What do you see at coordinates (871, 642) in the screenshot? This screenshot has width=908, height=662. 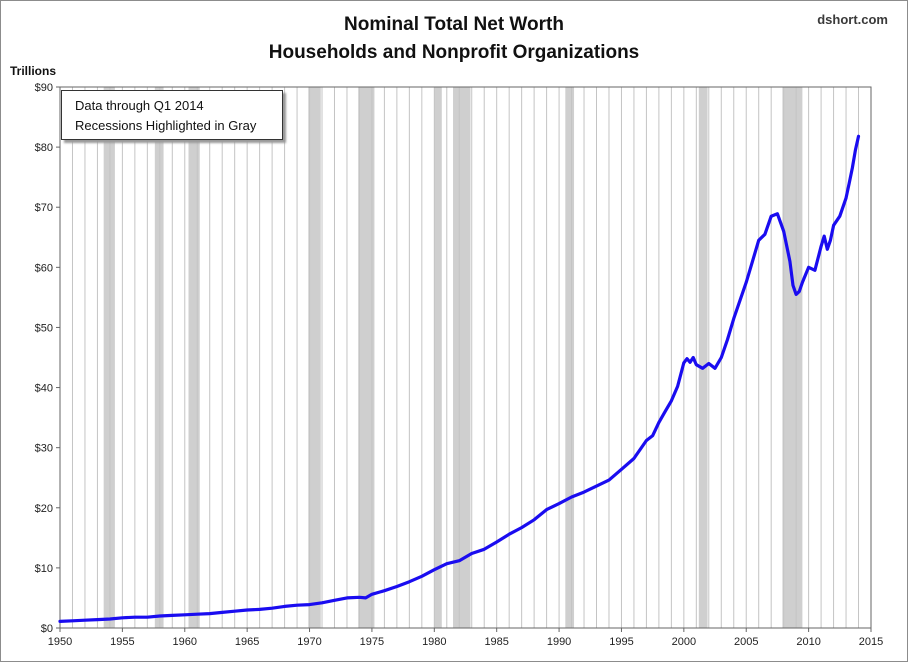 I see `x-tick-label: 2015` at bounding box center [871, 642].